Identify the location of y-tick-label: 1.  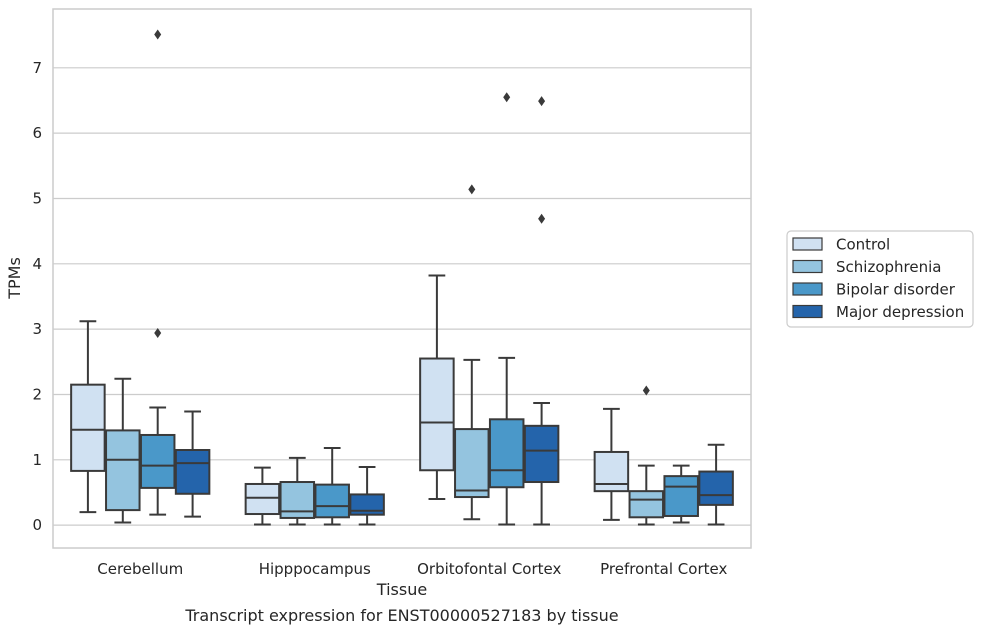
(37, 460).